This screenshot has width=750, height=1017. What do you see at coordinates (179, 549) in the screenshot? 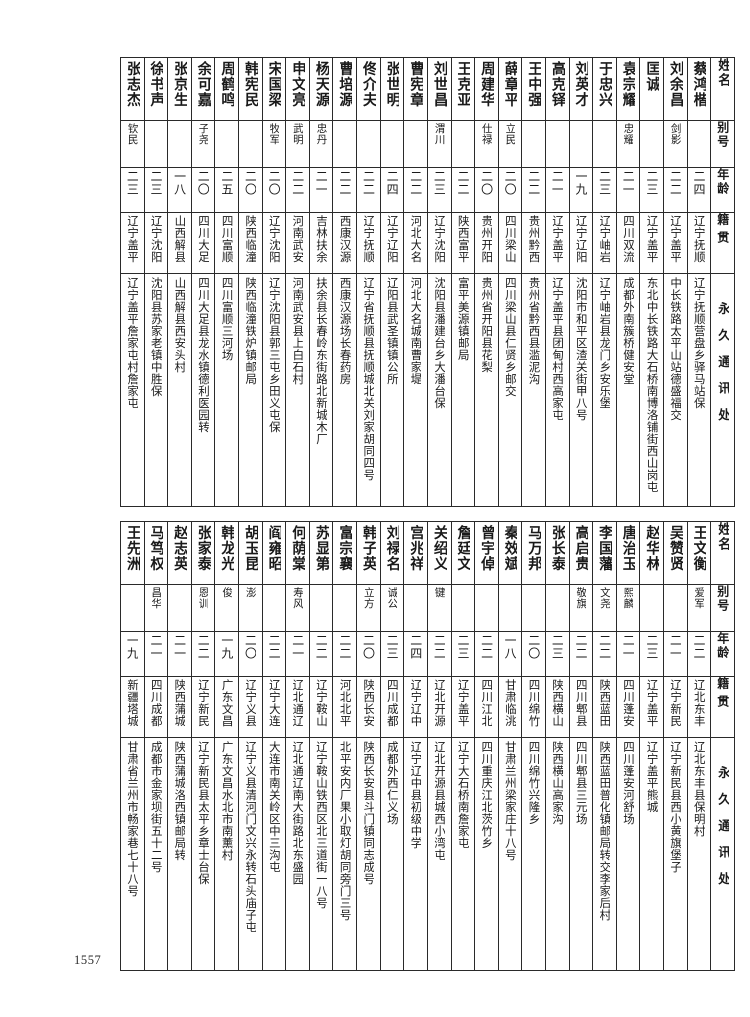
I see `name-text: 赵志英` at bounding box center [179, 549].